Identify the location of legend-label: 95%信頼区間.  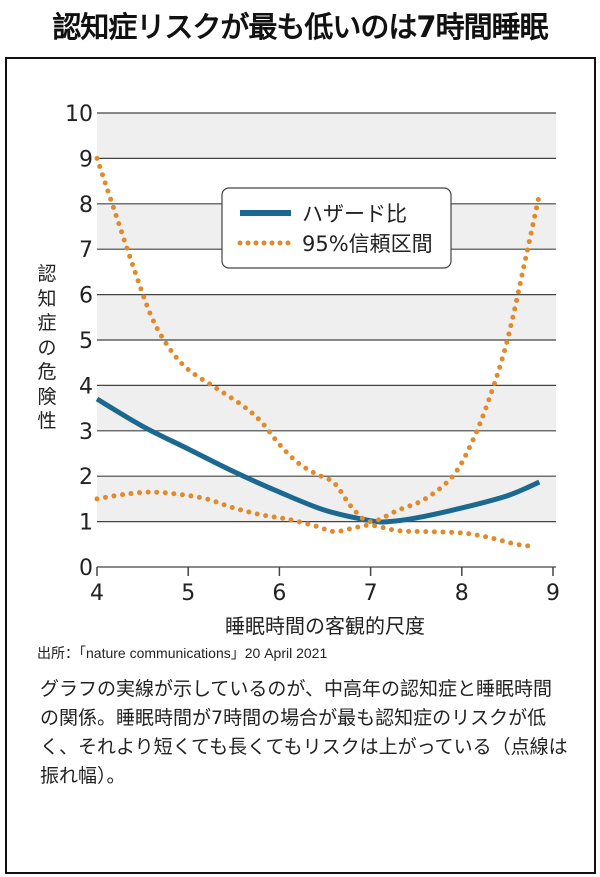
(367, 244).